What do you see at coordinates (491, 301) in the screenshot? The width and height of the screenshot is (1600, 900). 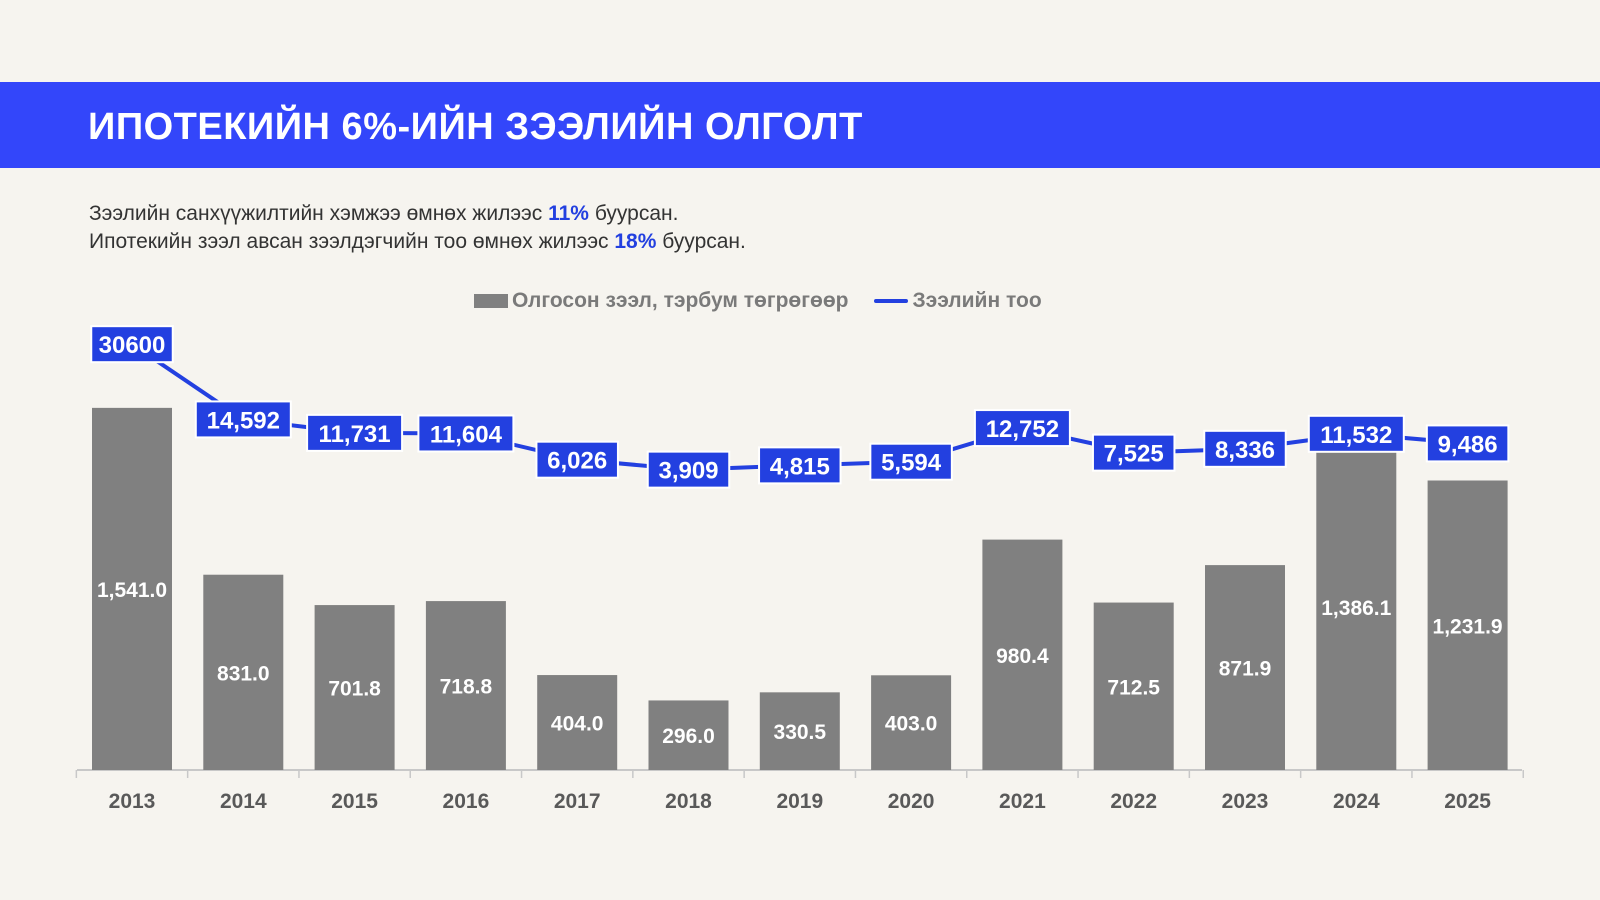 I see `legend-bar-swatch` at bounding box center [491, 301].